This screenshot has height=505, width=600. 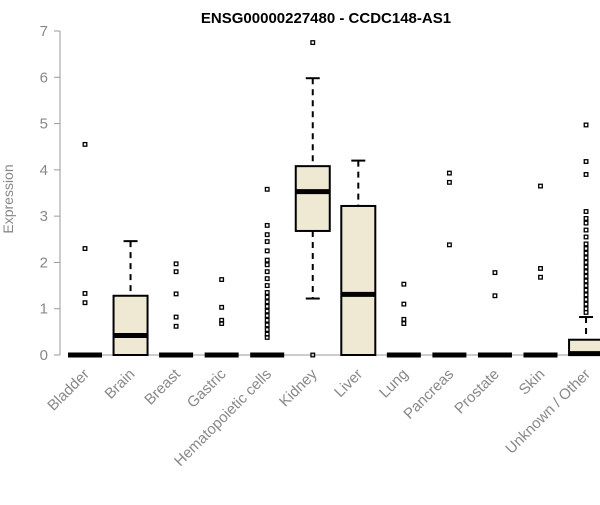 What do you see at coordinates (428, 394) in the screenshot?
I see `x-tick-label: Pancreas` at bounding box center [428, 394].